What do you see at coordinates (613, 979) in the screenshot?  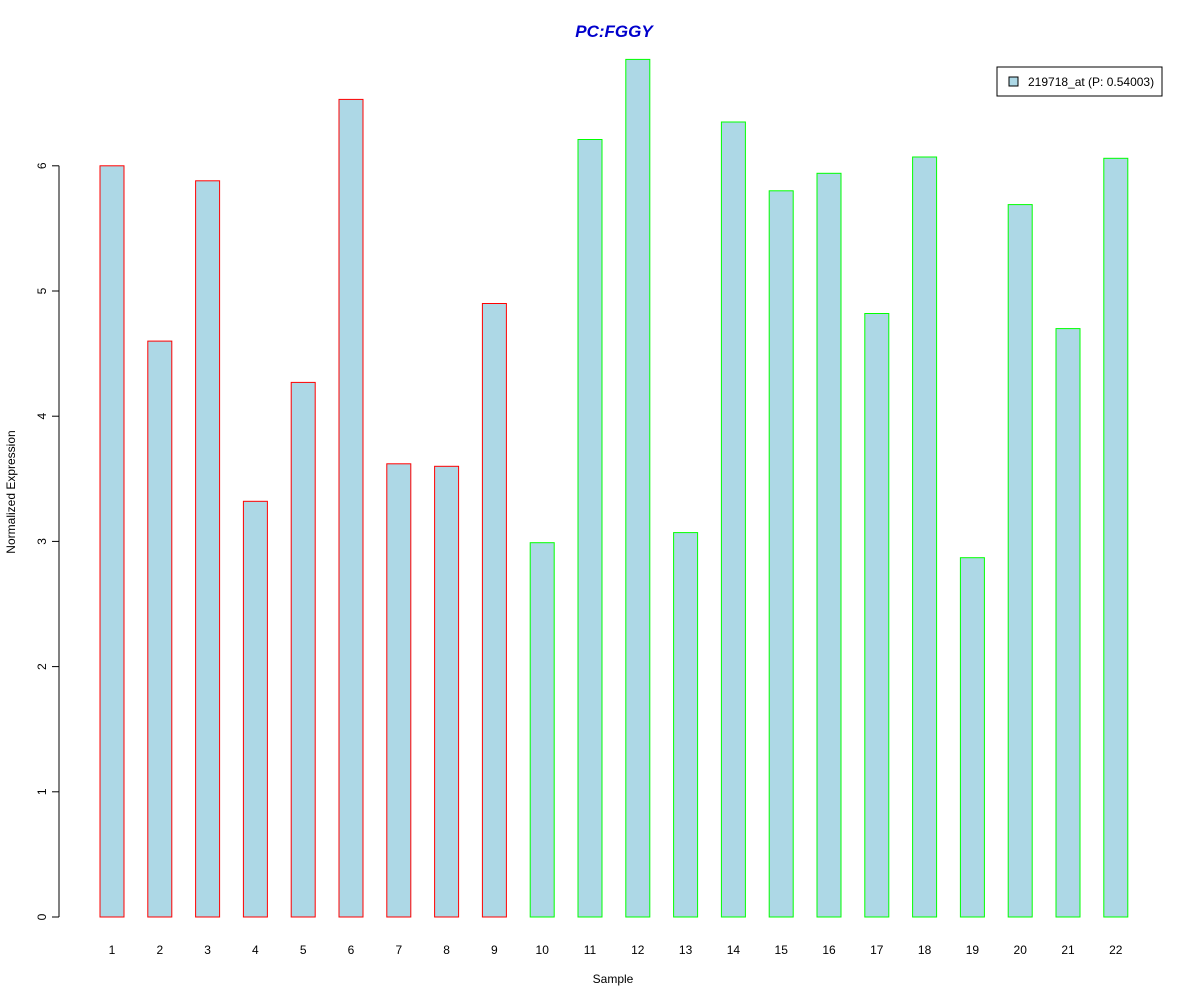 I see `x-axis-label: Sample` at bounding box center [613, 979].